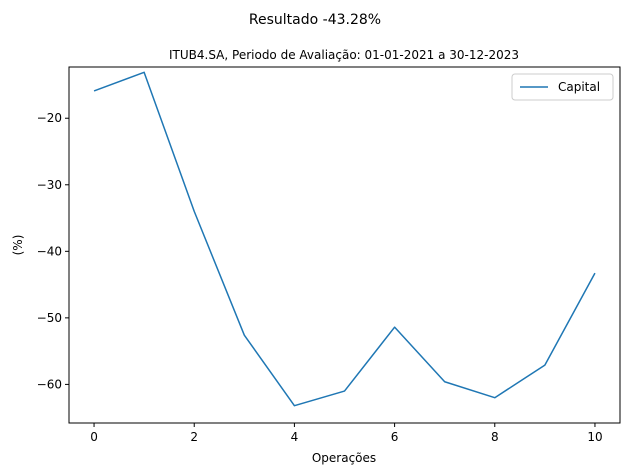  I want to click on x-tick-label: 2, so click(194, 437).